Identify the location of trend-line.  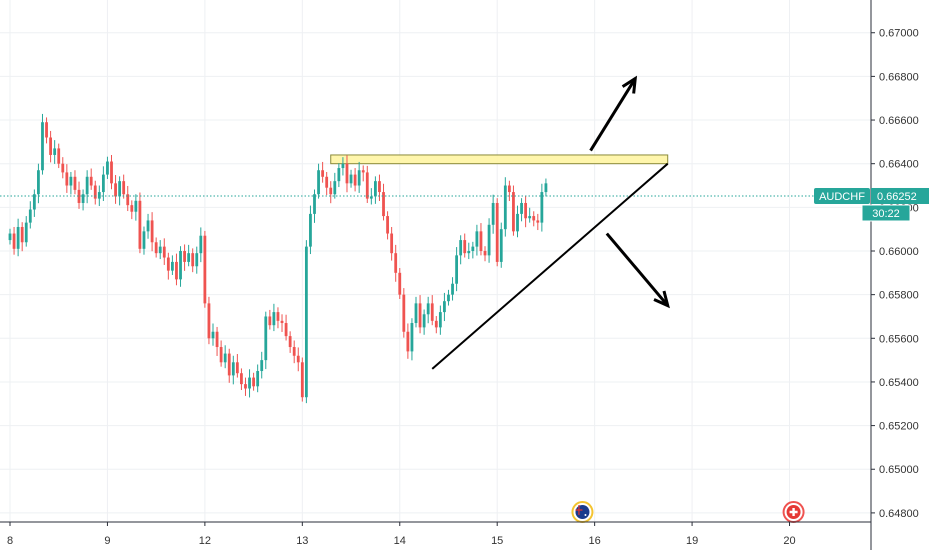
(550, 266).